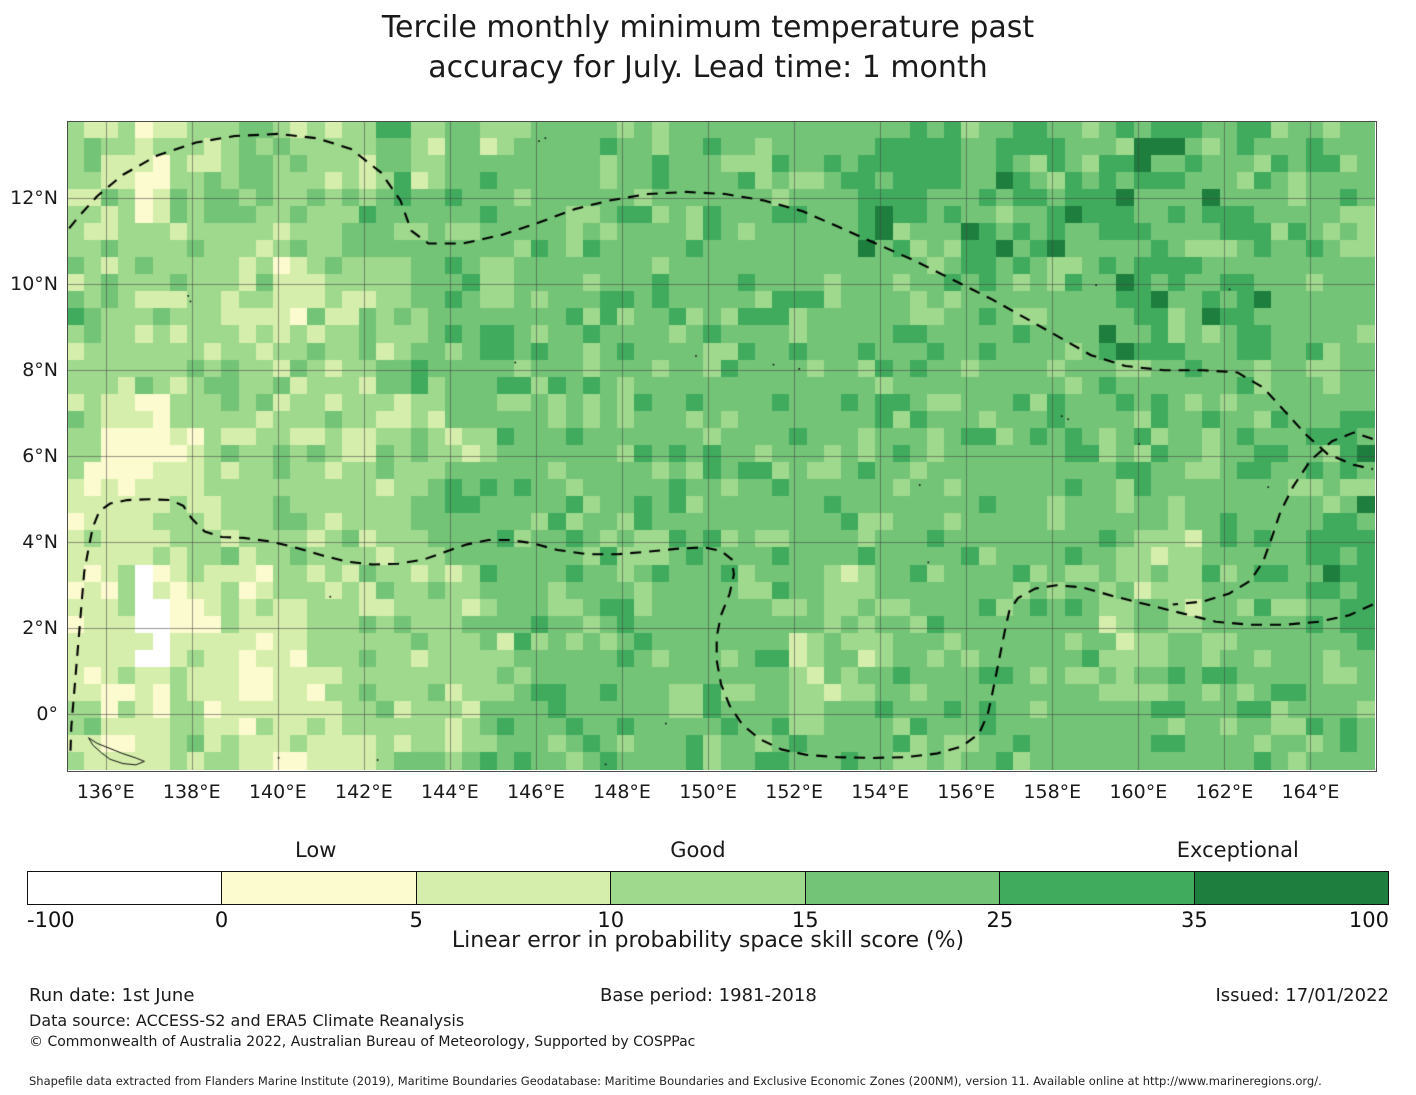  I want to click on latitude-tick-label: 0°, so click(47, 714).